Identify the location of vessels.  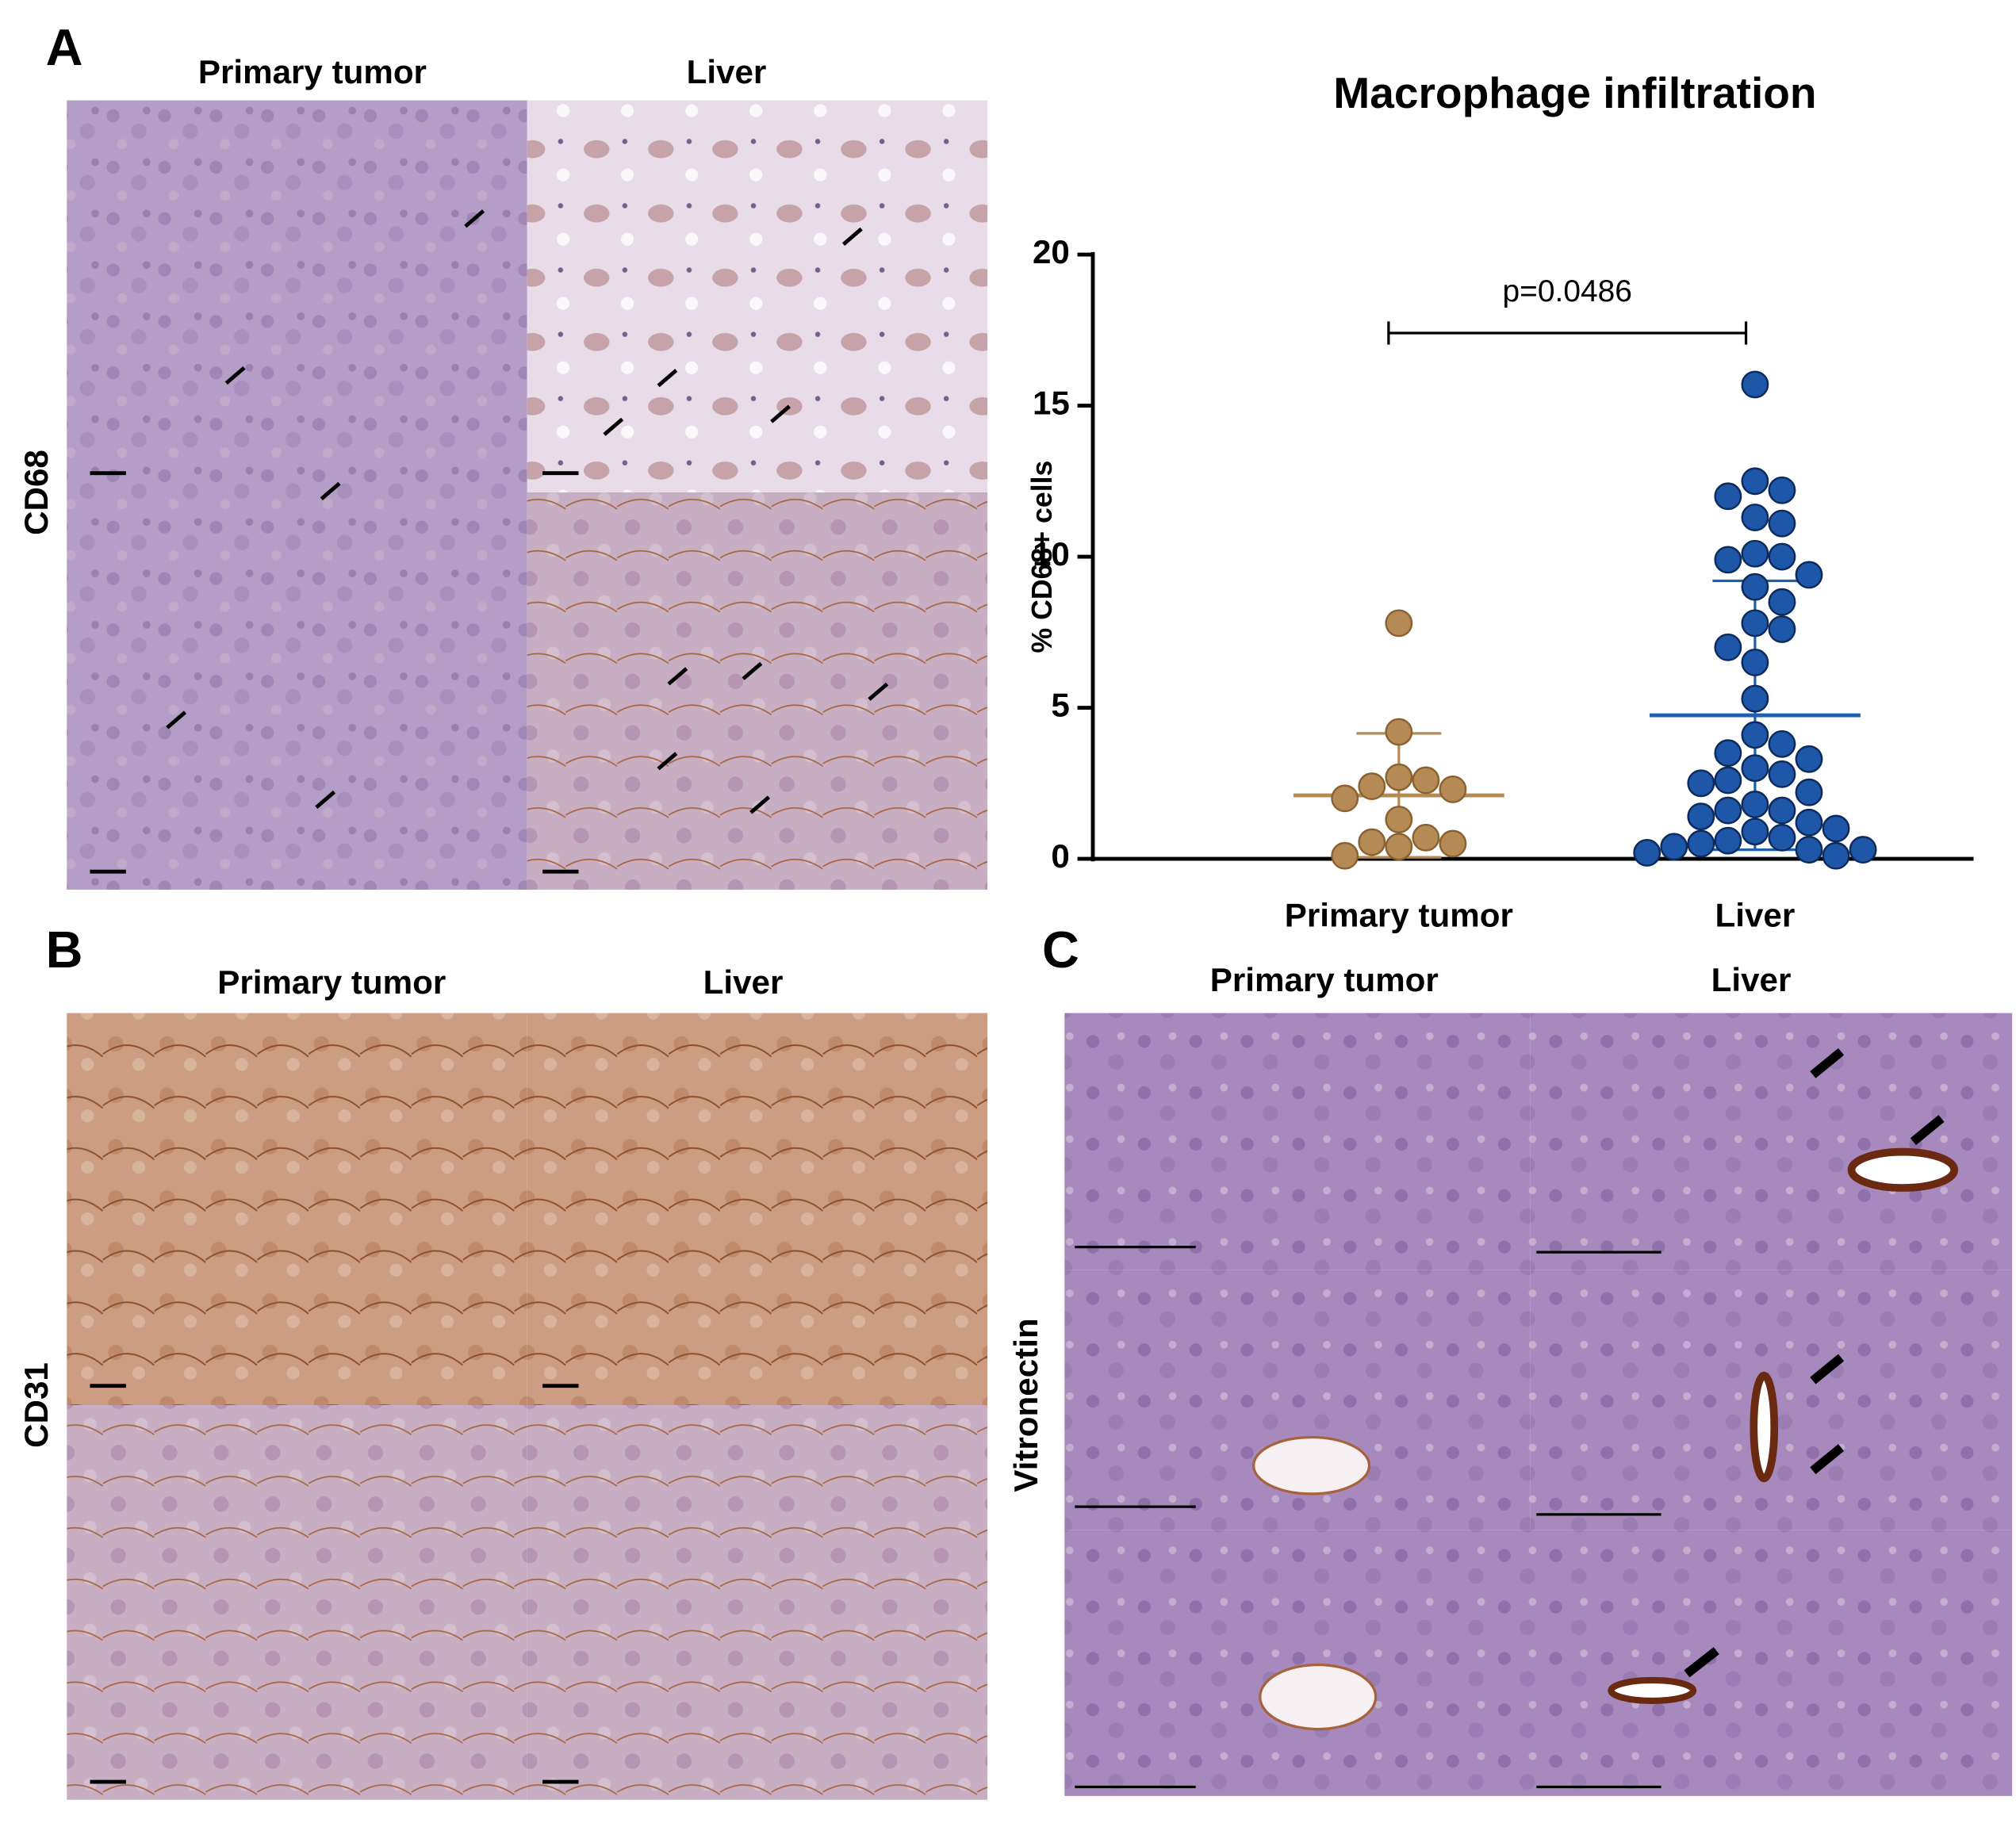
(1605, 1439).